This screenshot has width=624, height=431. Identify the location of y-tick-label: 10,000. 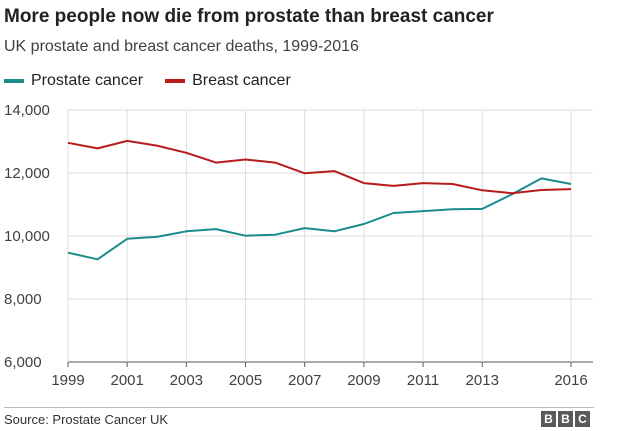
(27, 236).